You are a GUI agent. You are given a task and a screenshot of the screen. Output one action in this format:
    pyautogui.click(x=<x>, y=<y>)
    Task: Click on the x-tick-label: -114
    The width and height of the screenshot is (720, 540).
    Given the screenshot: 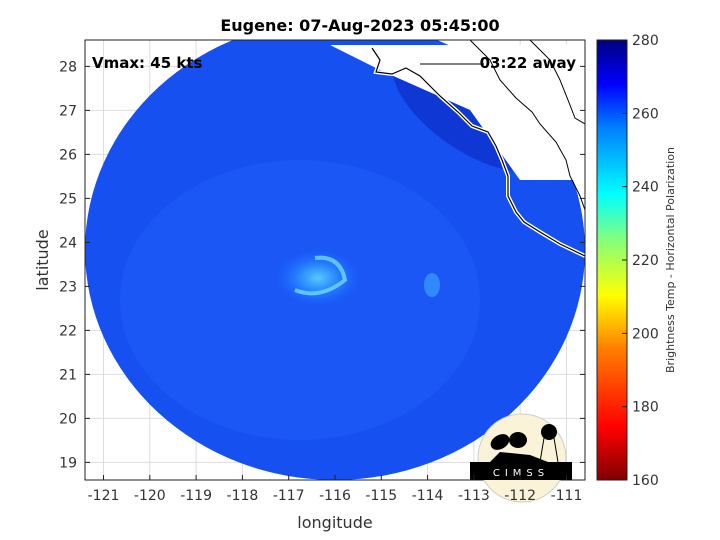 What is the action you would take?
    pyautogui.click(x=428, y=496)
    